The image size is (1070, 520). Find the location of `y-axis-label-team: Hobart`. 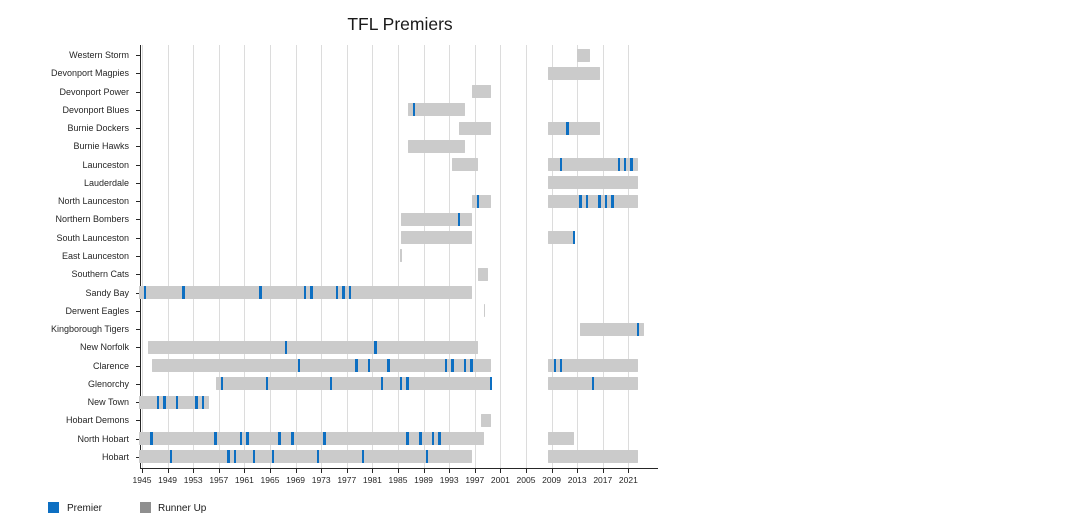

y-axis-label-team: Hobart is located at coordinates (115, 456).